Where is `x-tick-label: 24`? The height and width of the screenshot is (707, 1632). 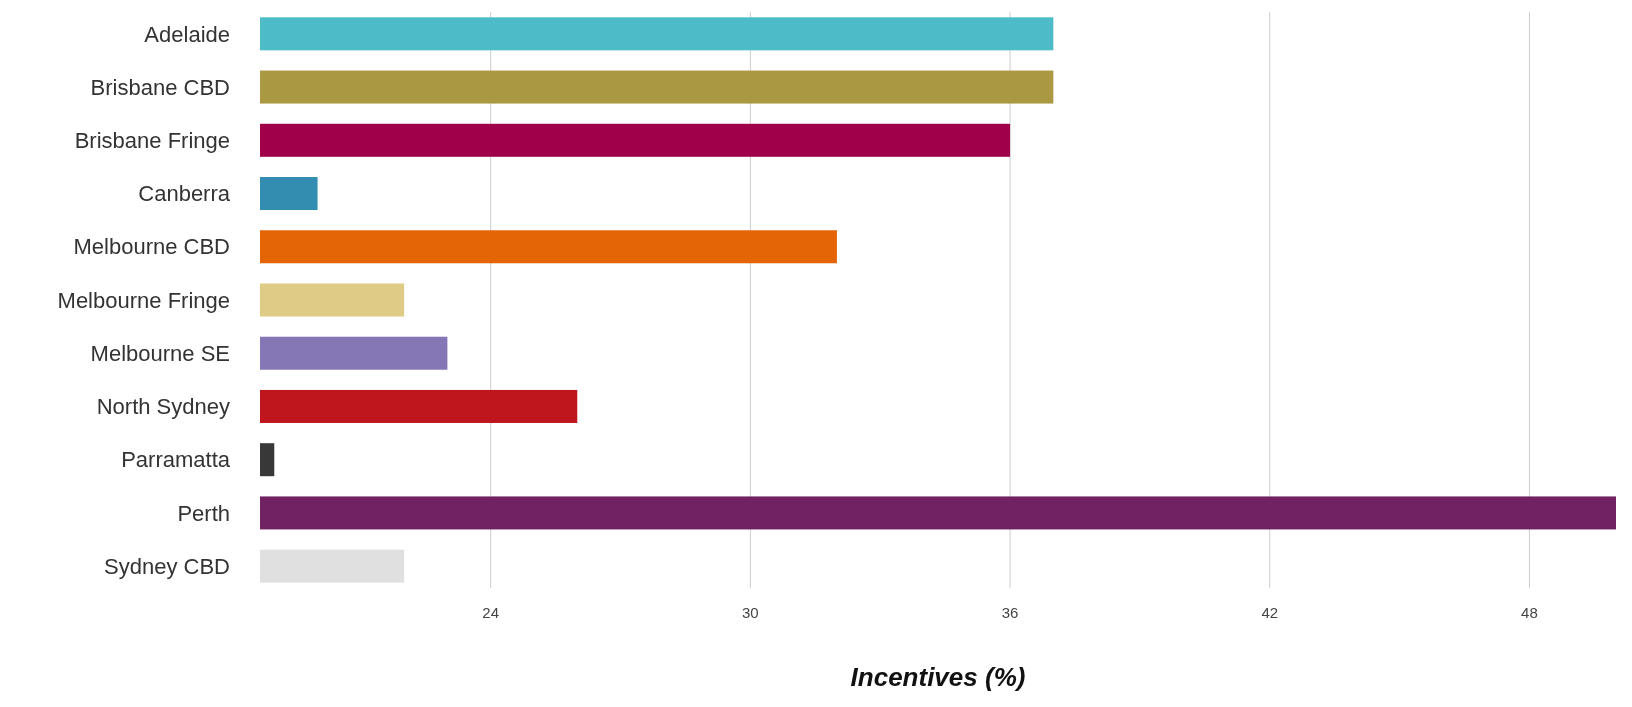
x-tick-label: 24 is located at coordinates (491, 612).